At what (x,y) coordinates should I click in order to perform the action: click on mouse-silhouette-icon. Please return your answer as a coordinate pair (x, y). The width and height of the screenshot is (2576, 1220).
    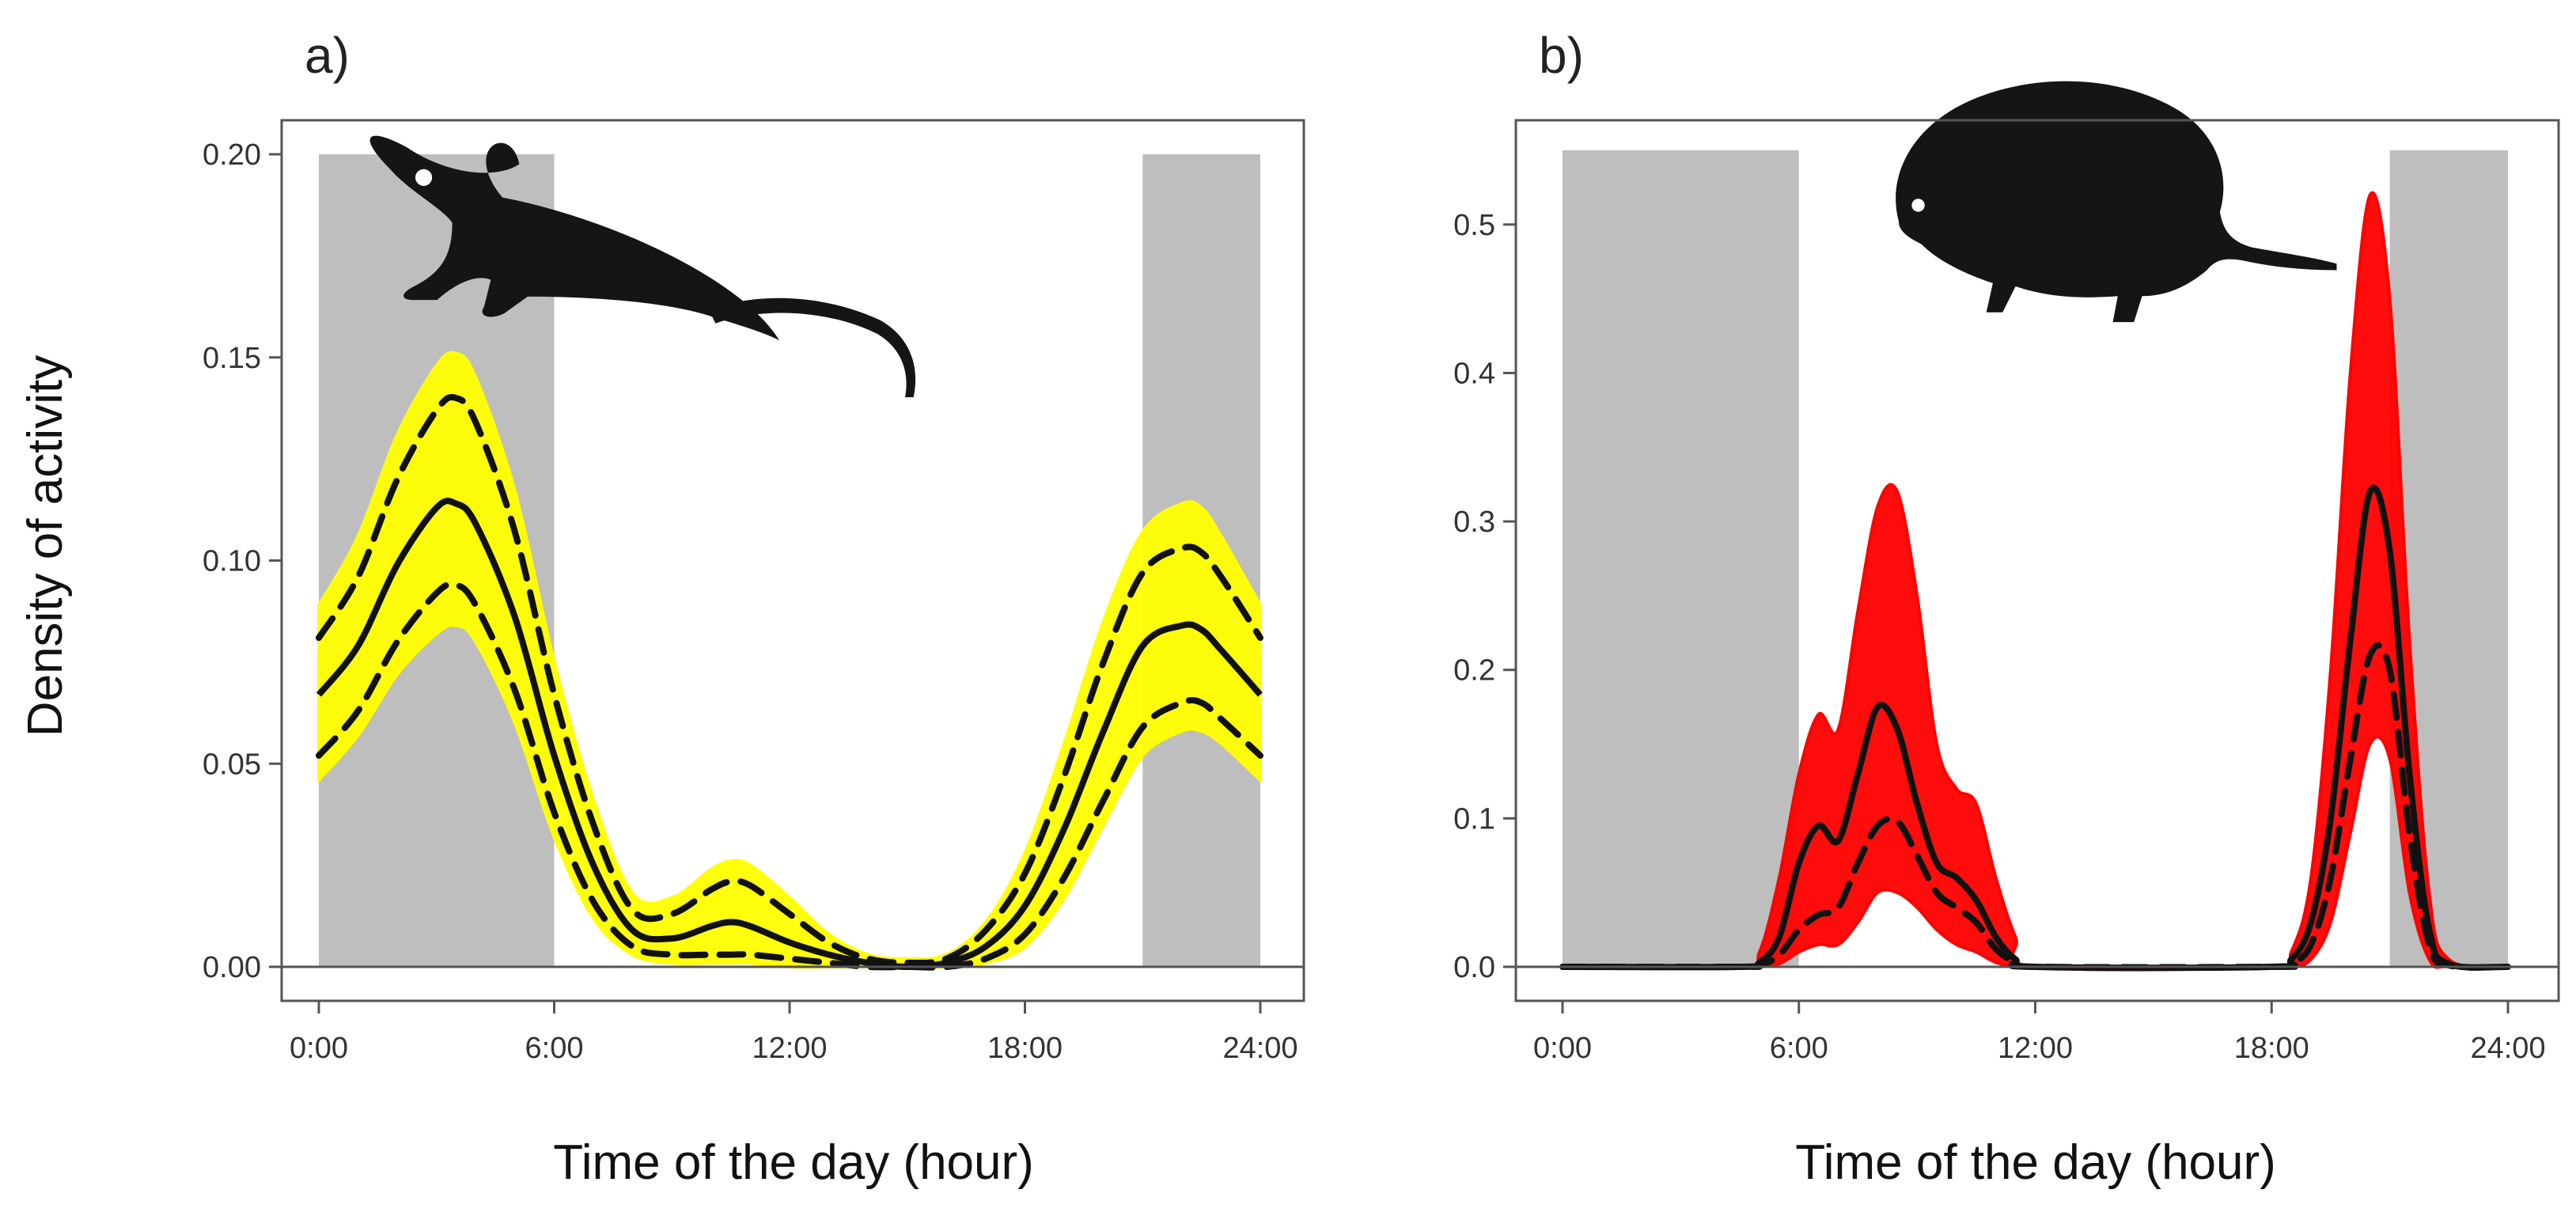
    Looking at the image, I should click on (642, 266).